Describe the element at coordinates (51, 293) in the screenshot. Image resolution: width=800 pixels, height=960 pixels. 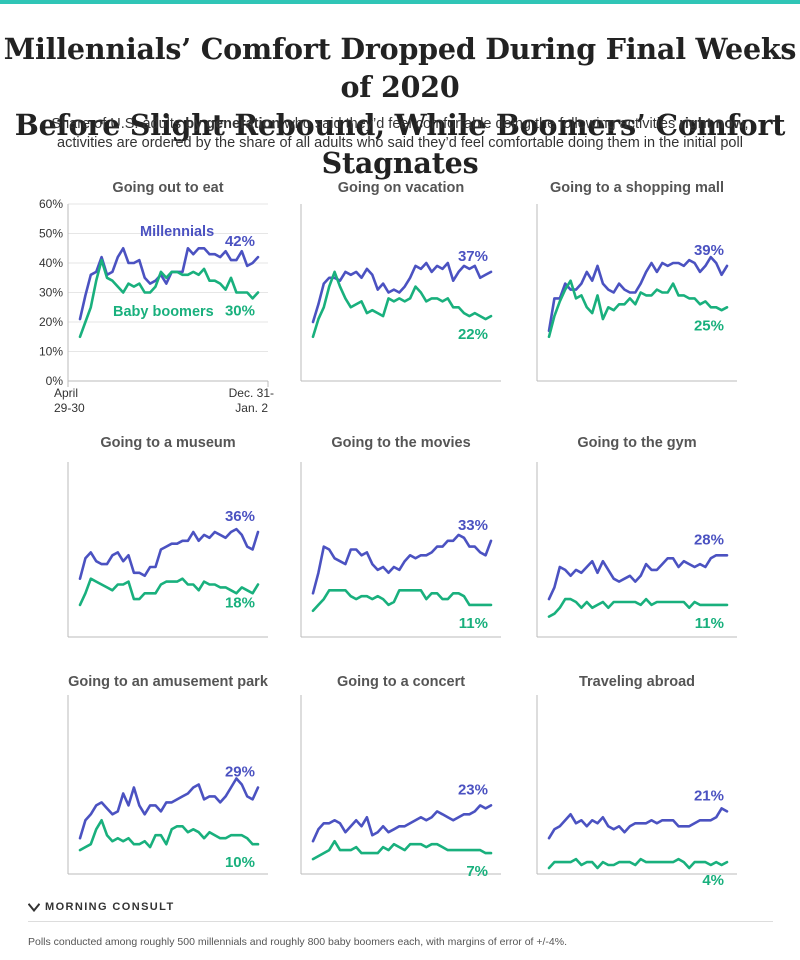
I see `y-tick-label: 30%` at that location.